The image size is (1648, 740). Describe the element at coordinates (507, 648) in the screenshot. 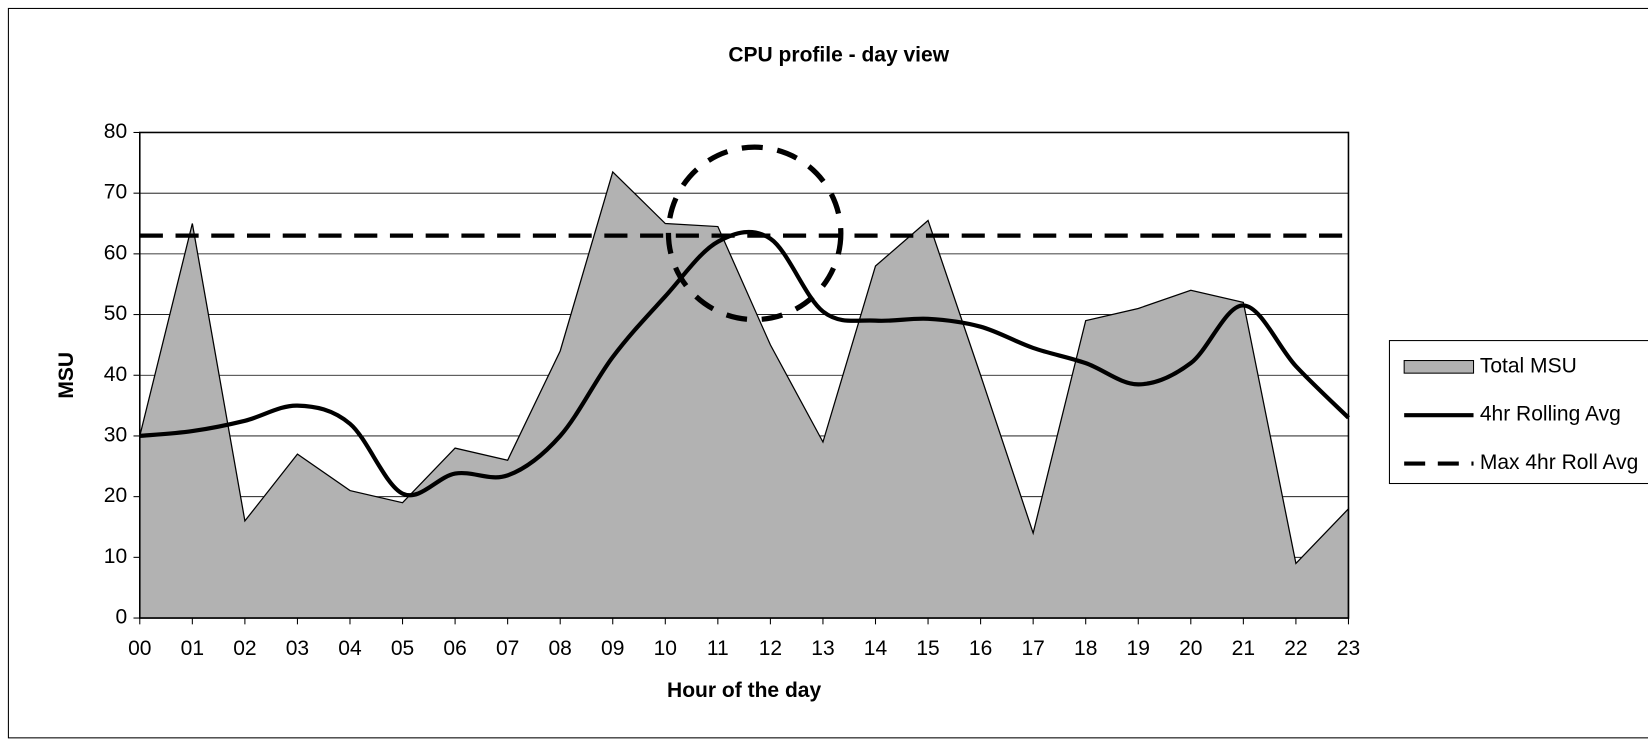

I see `x-tick-label: 07` at that location.